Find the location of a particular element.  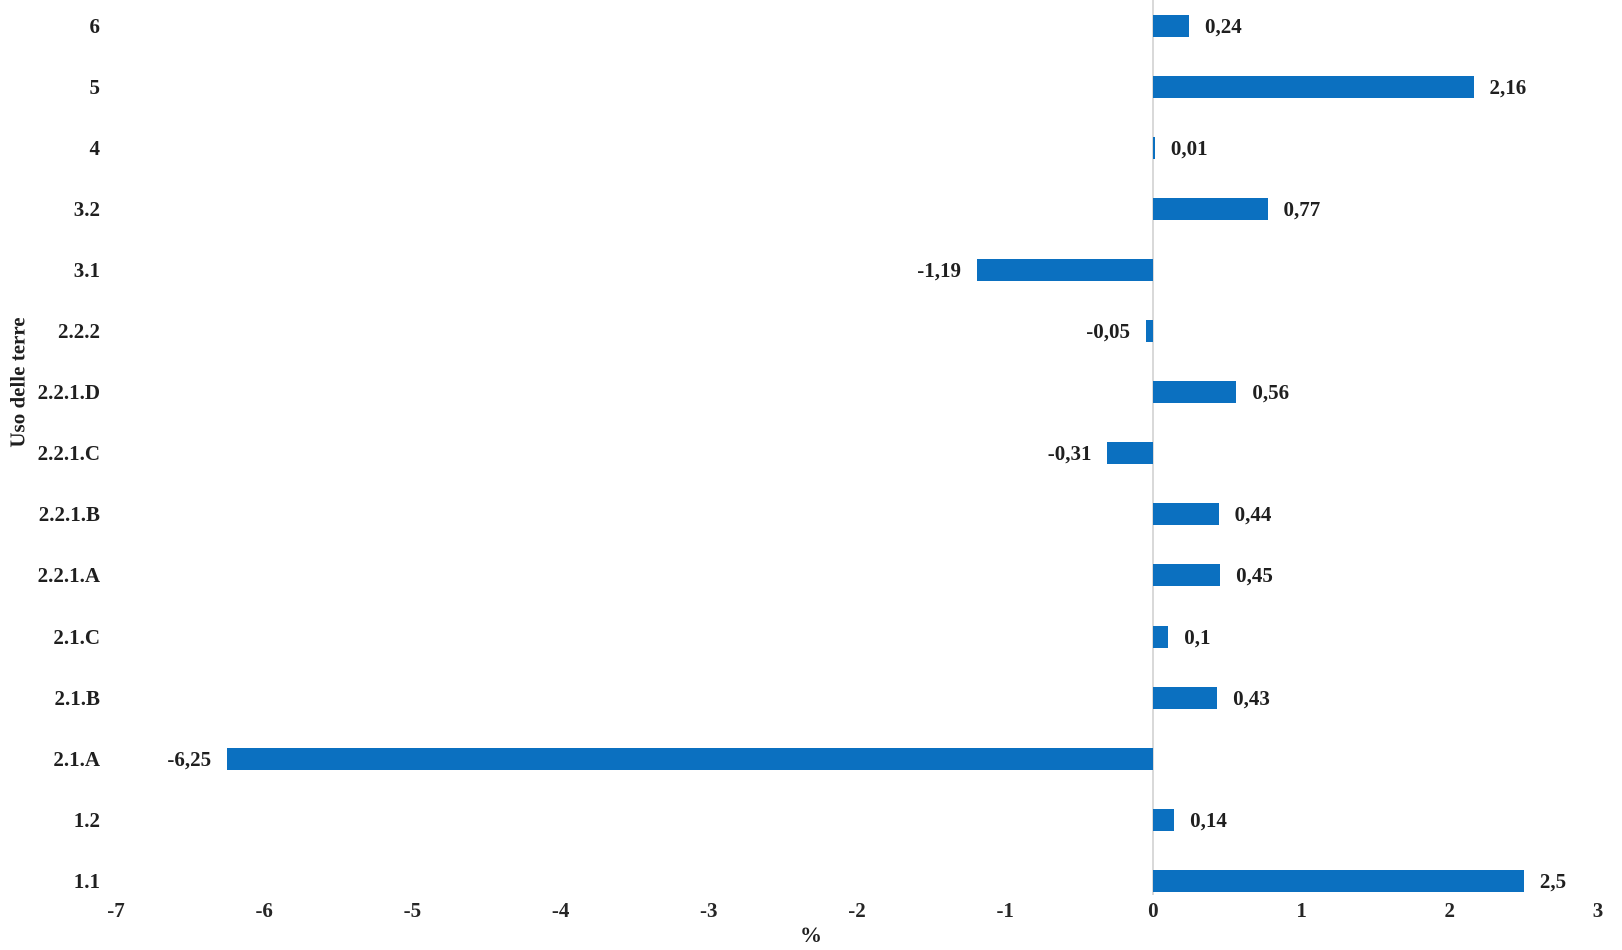

y-tick-label-3.1: 3.1 is located at coordinates (86, 270).